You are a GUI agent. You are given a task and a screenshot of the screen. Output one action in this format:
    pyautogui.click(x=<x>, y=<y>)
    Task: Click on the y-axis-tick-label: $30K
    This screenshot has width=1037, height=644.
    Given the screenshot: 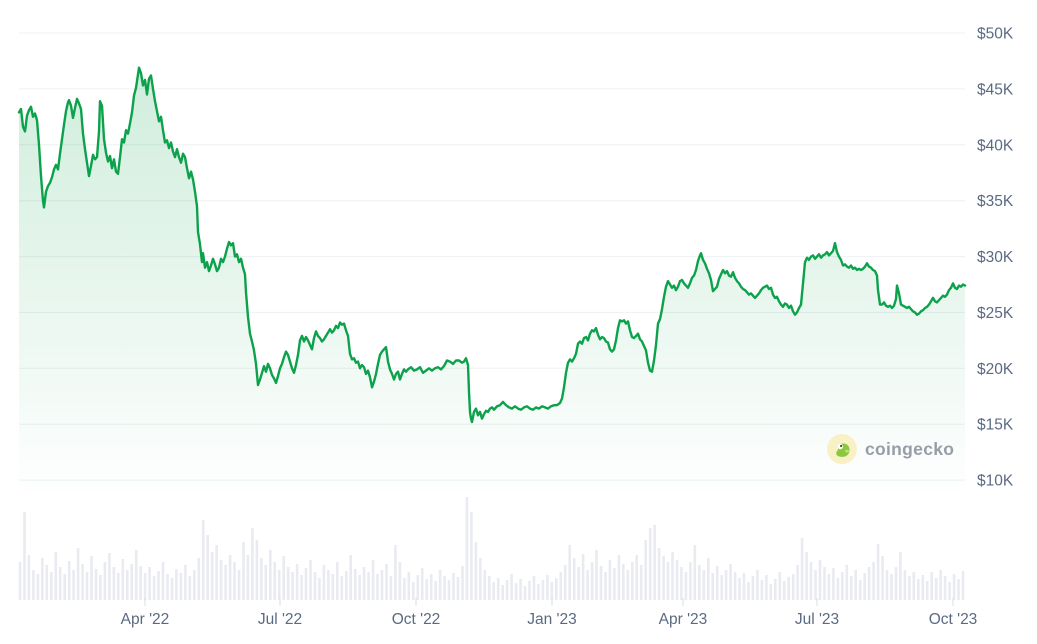 What is the action you would take?
    pyautogui.click(x=995, y=257)
    